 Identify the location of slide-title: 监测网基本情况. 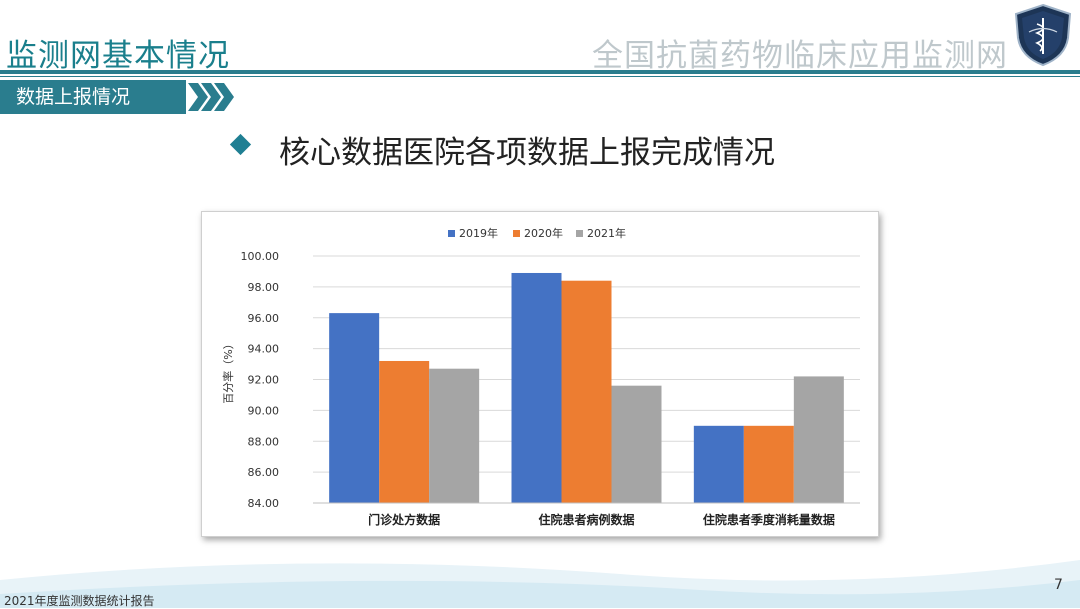
(118, 56).